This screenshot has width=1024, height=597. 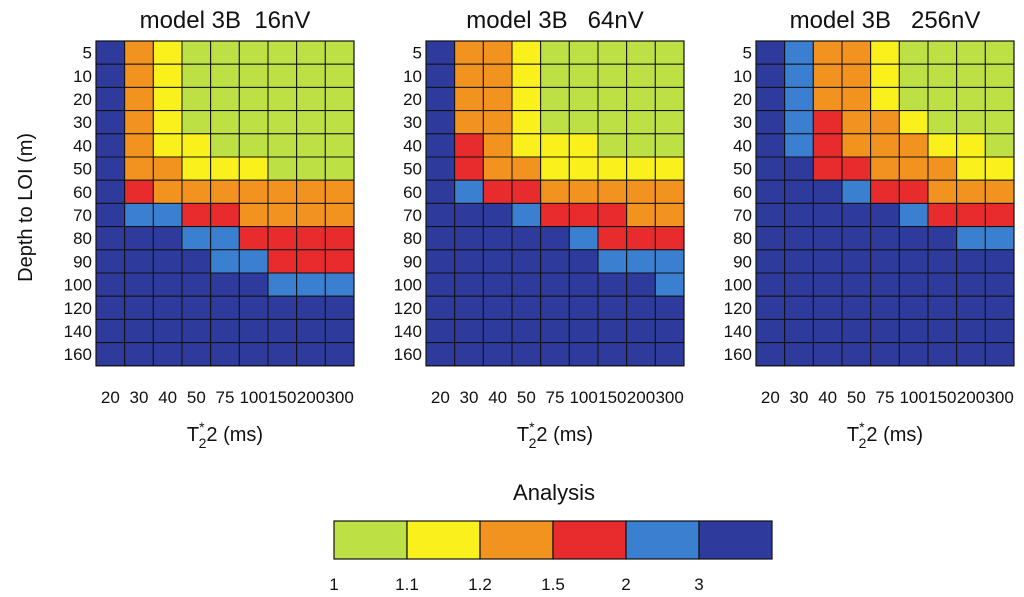 What do you see at coordinates (625, 584) in the screenshot?
I see `legend-tick-label: 2` at bounding box center [625, 584].